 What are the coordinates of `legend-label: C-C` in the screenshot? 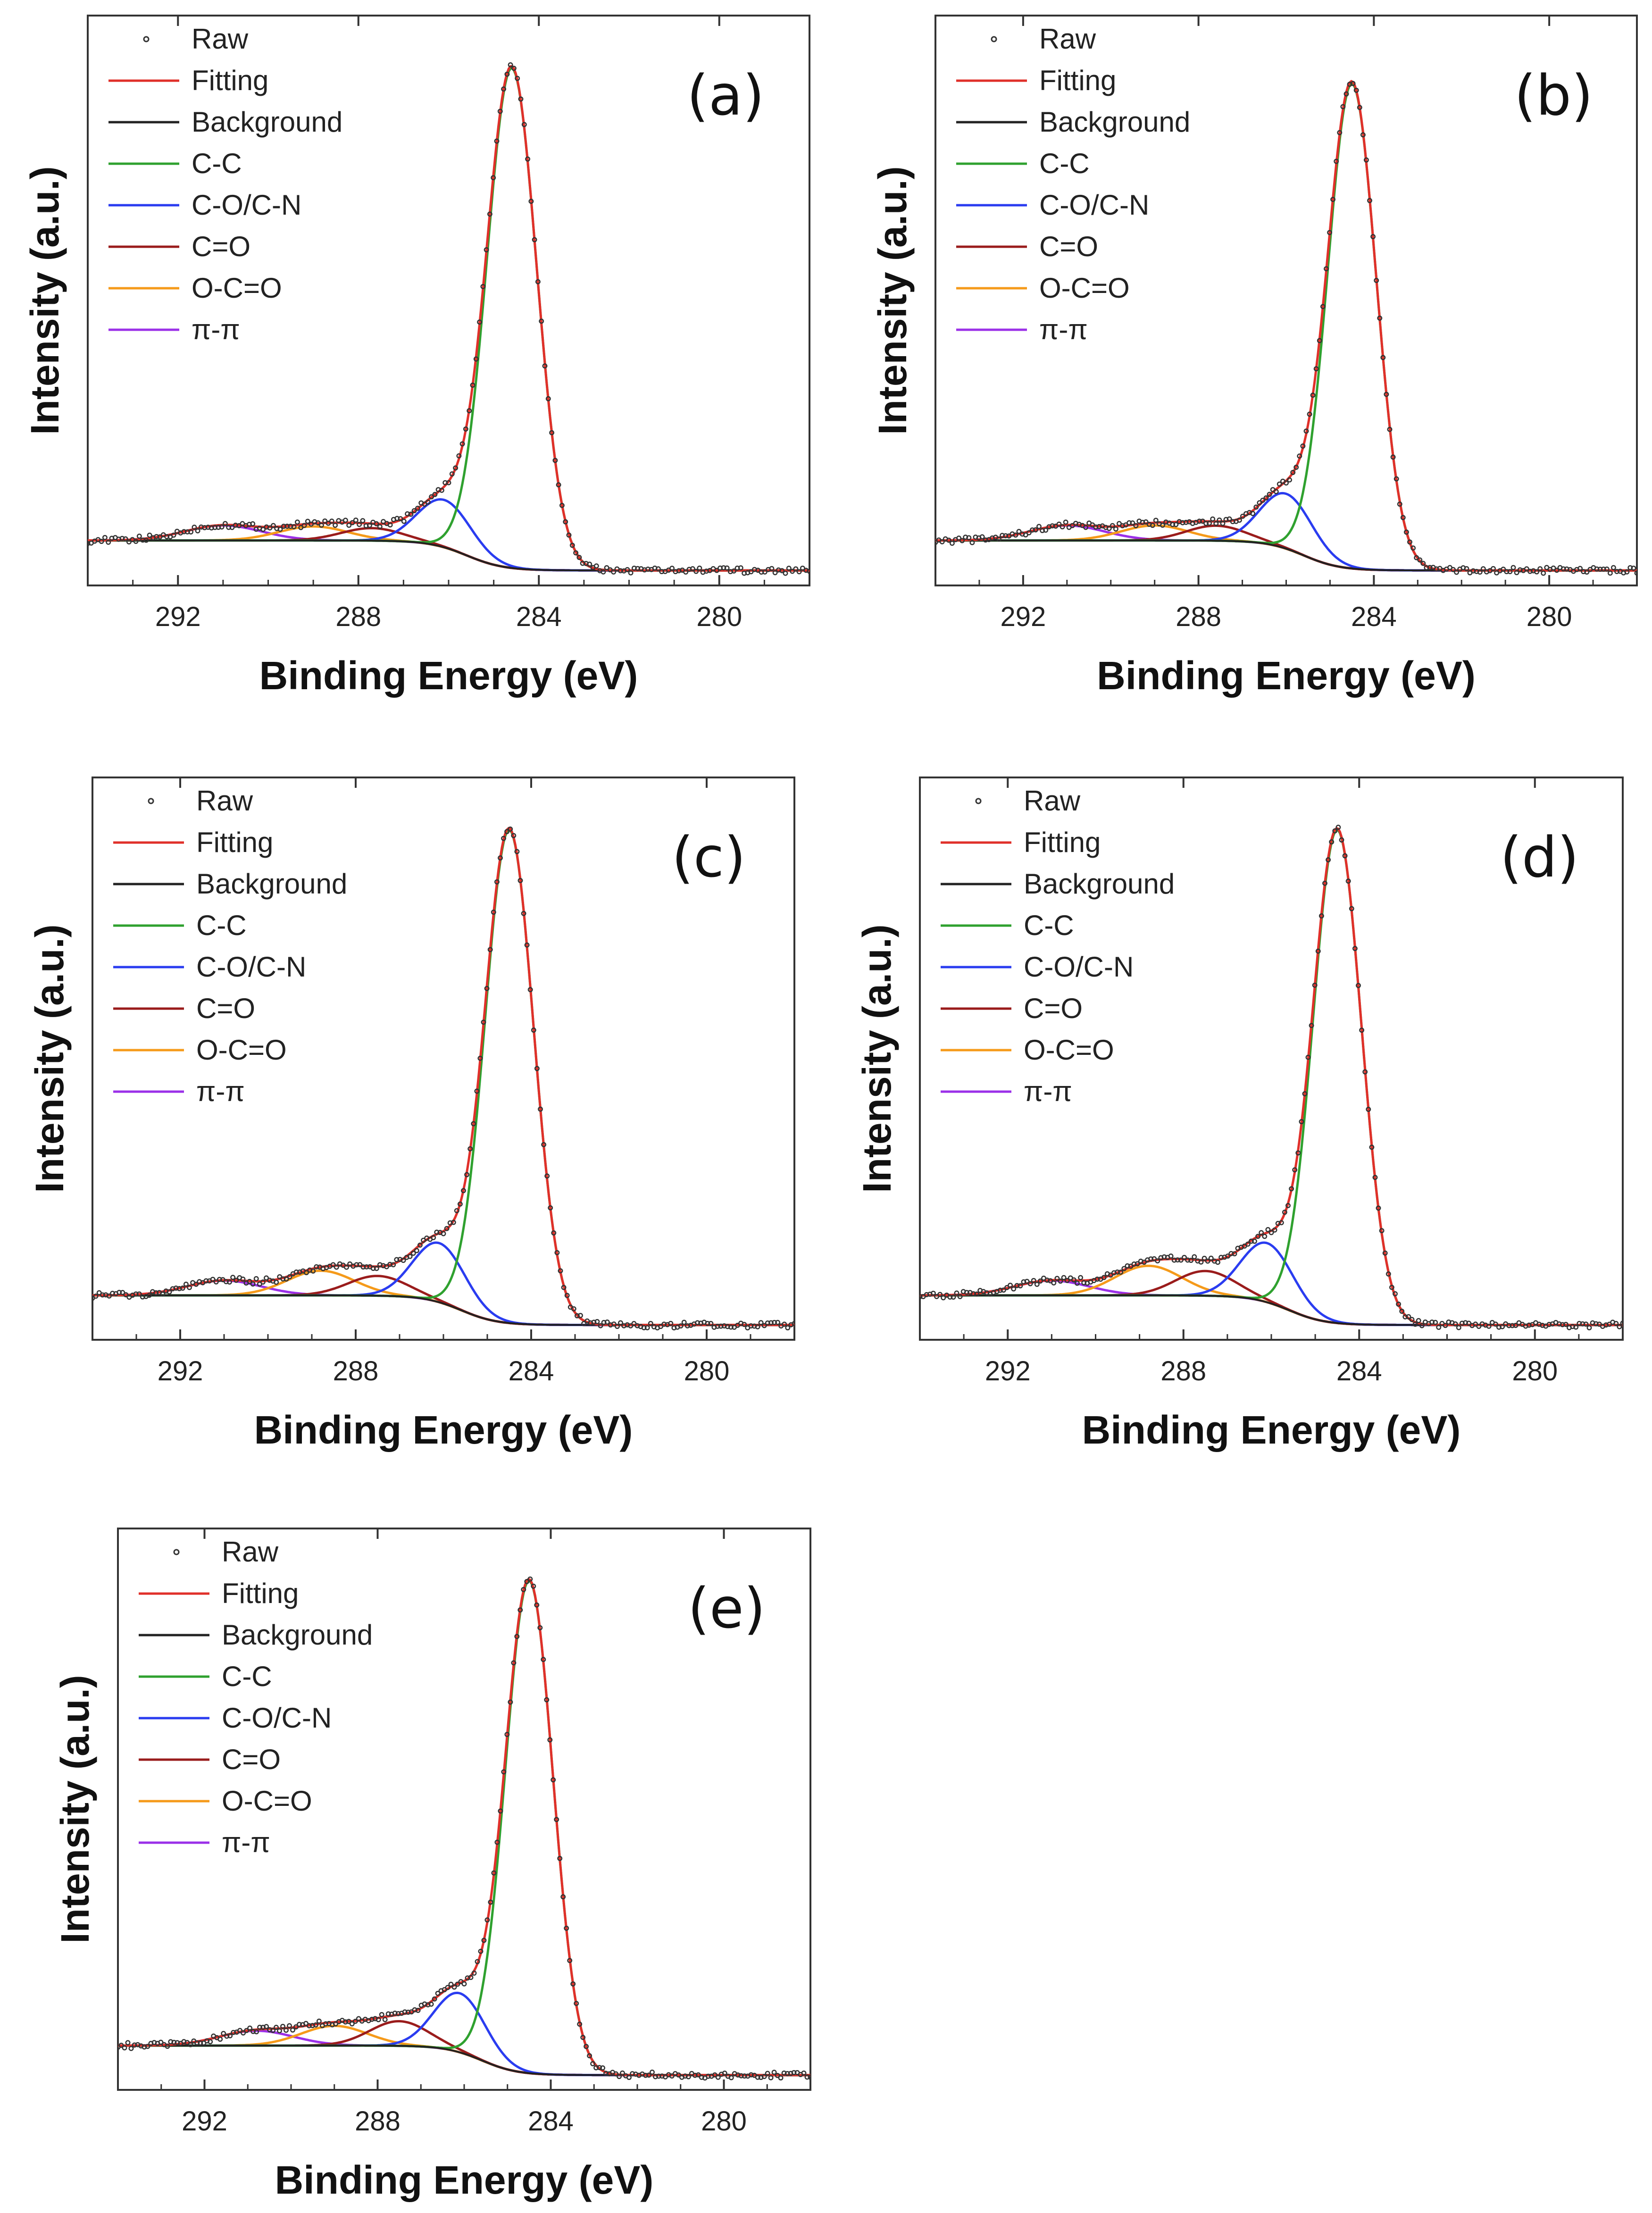 It's located at (217, 163).